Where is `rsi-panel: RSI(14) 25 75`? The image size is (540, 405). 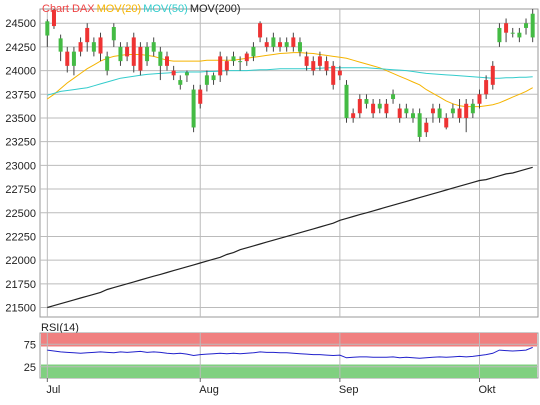
rsi-panel: RSI(14) 25 75 is located at coordinates (281, 350).